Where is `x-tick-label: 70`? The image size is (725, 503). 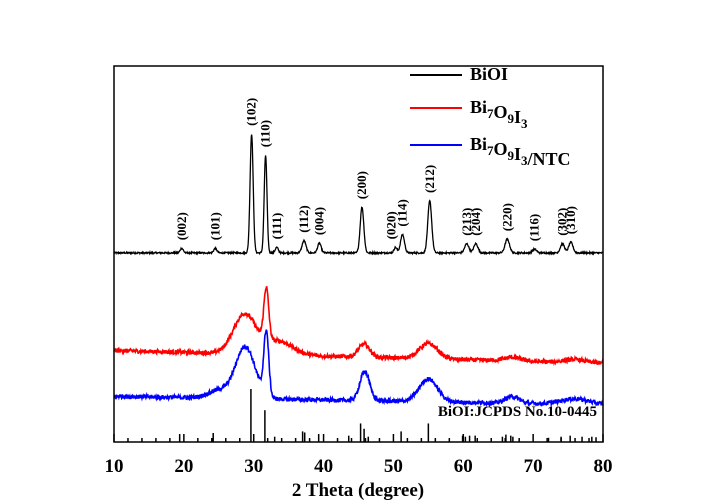 x-tick-label: 70 is located at coordinates (533, 466).